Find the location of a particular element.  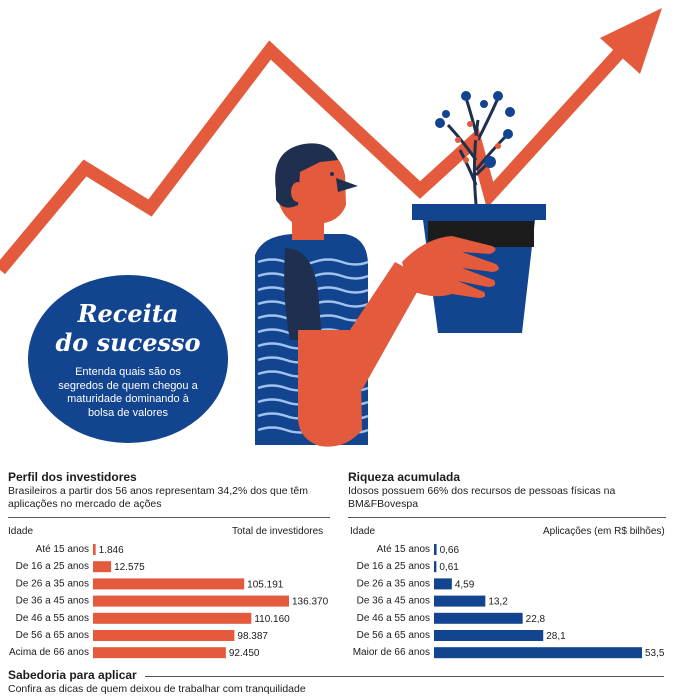

value-label: 4,59 is located at coordinates (465, 584).